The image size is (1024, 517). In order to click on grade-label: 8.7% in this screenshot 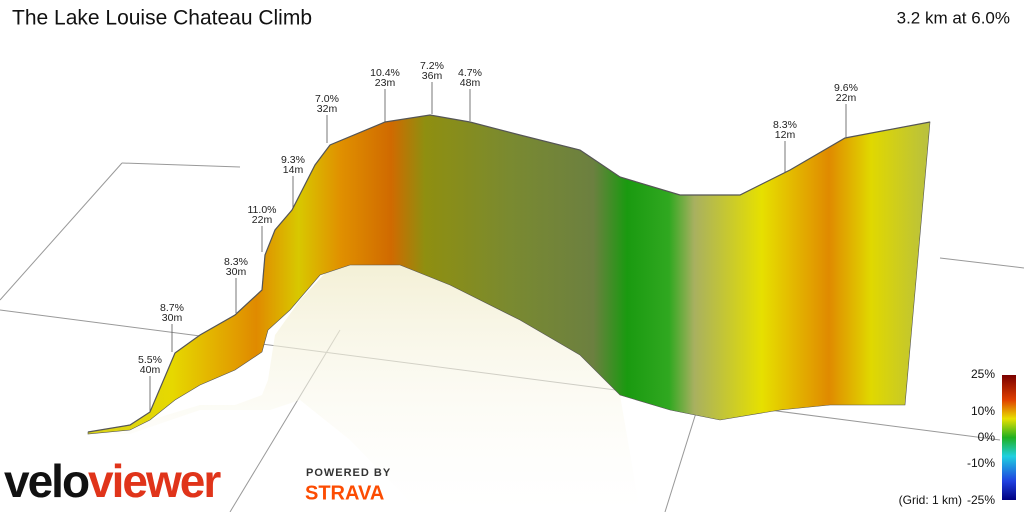, I will do `click(172, 308)`.